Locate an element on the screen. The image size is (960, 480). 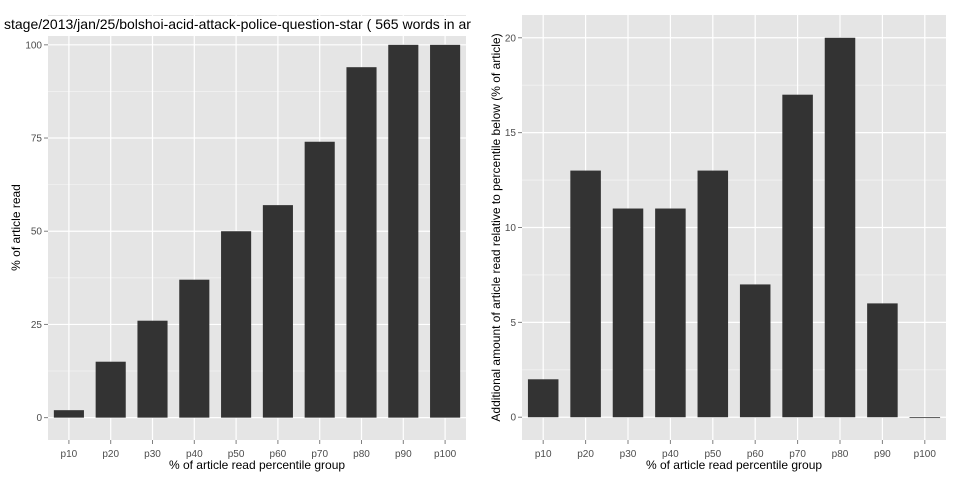
y-tick-label: 10 is located at coordinates (511, 228).